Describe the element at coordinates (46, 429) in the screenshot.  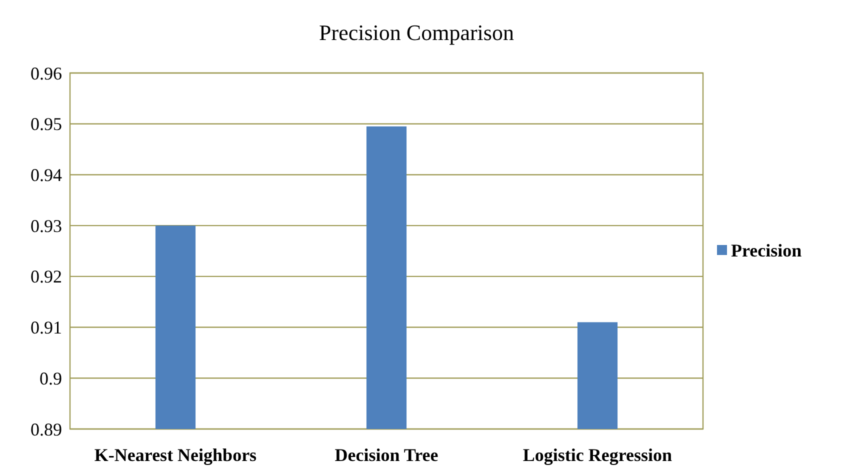
I see `y-tick-label: 0.89` at that location.